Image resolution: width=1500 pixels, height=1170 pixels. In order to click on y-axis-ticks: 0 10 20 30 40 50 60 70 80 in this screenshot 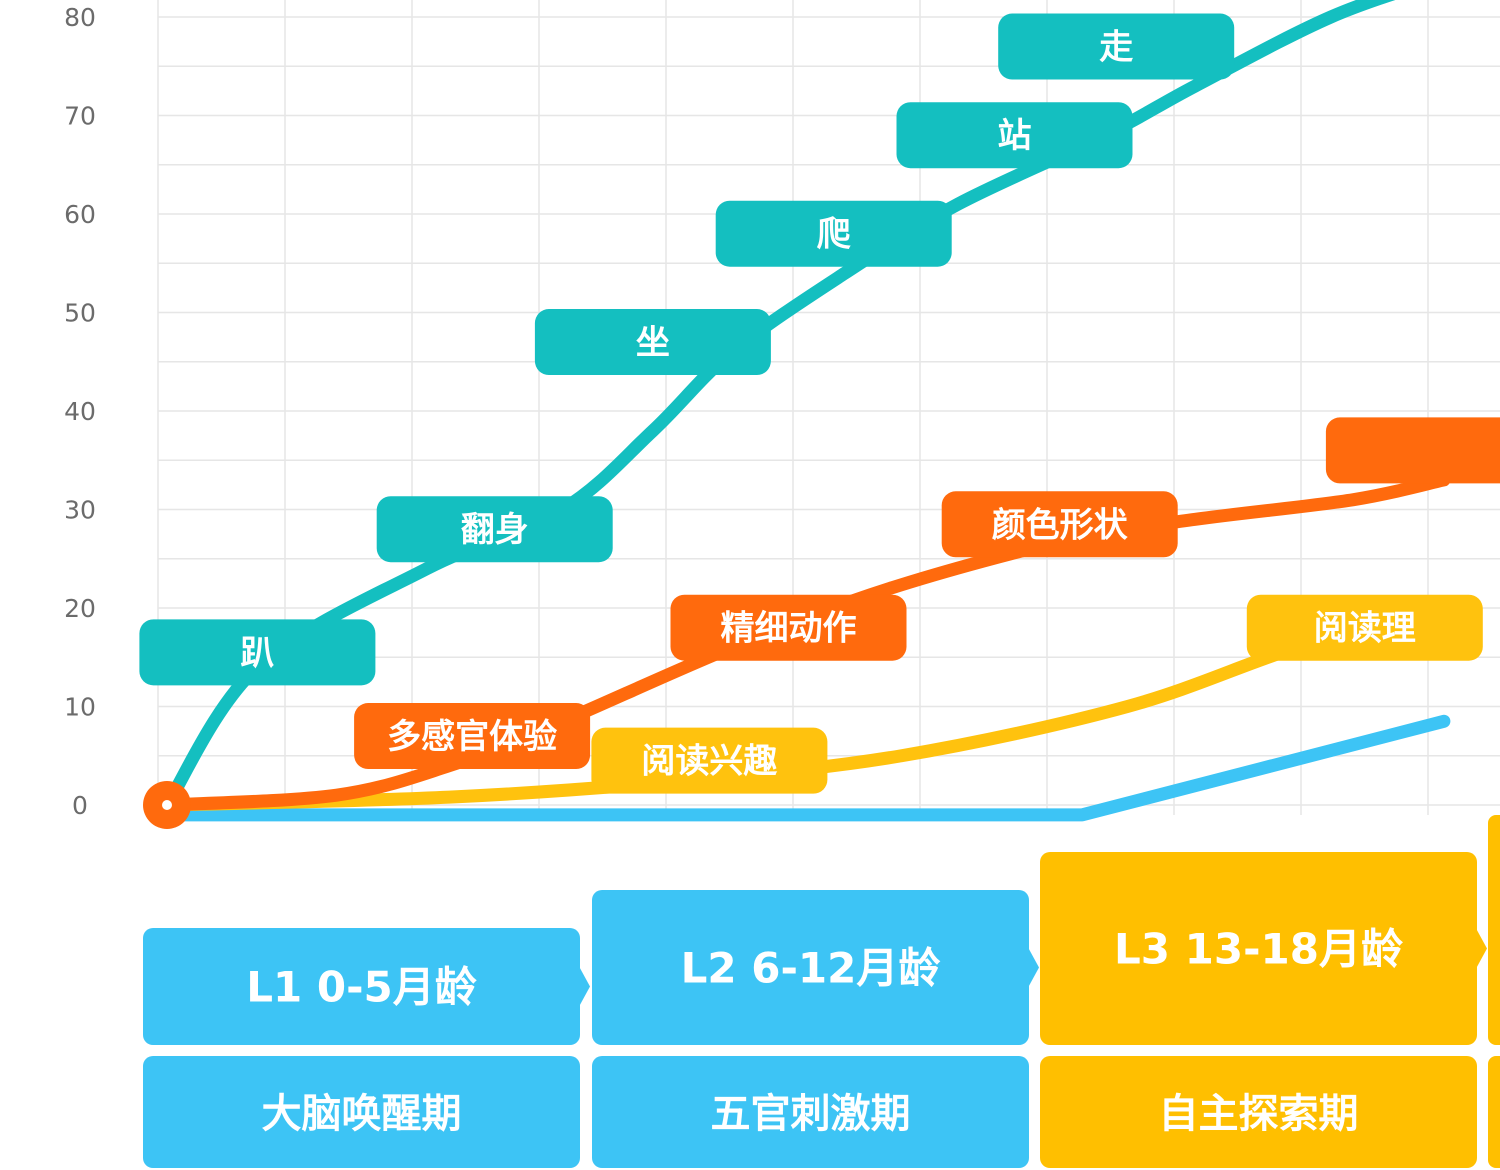, I will do `click(80, 411)`.